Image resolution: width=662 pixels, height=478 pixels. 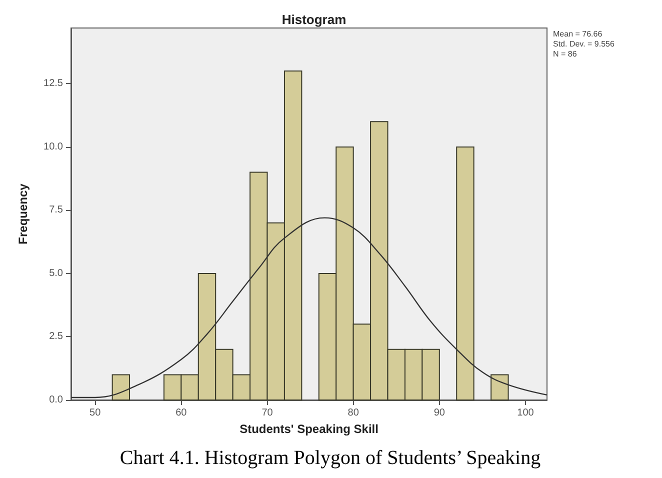 What do you see at coordinates (56, 273) in the screenshot?
I see `y-tick-label: 5.0` at bounding box center [56, 273].